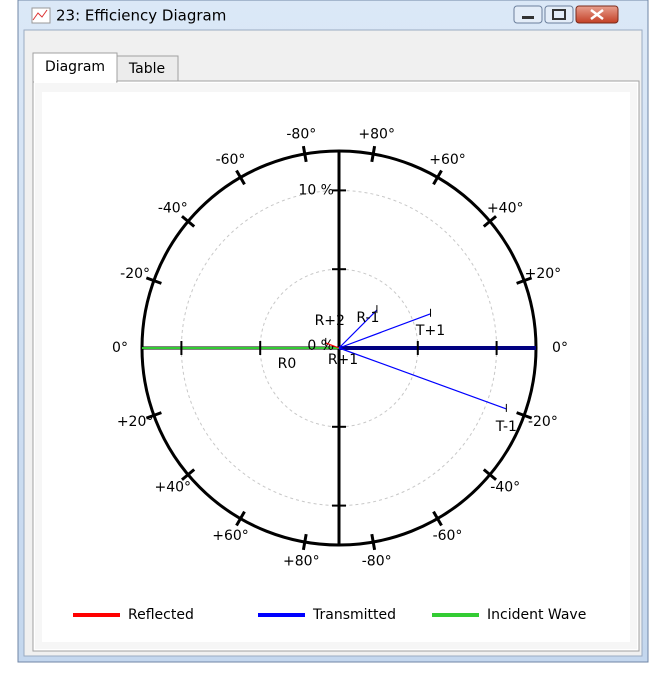  Describe the element at coordinates (330, 321) in the screenshot. I see `order-label: R+2` at that location.